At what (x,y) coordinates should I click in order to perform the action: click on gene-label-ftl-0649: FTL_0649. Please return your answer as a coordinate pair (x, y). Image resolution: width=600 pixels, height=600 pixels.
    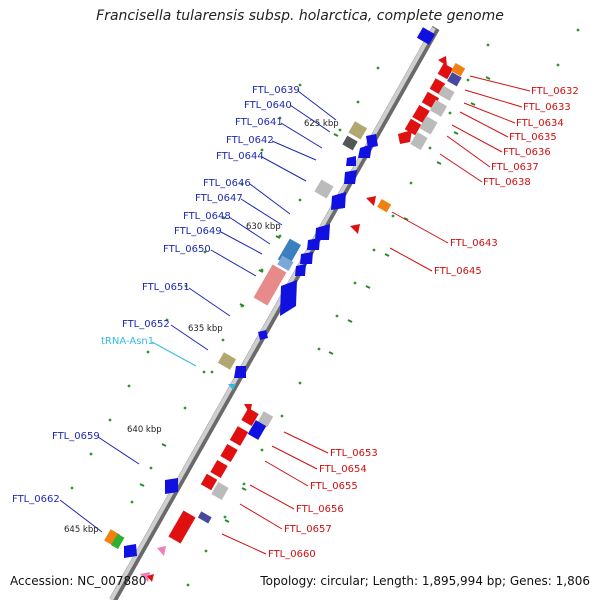
    Looking at the image, I should click on (198, 231).